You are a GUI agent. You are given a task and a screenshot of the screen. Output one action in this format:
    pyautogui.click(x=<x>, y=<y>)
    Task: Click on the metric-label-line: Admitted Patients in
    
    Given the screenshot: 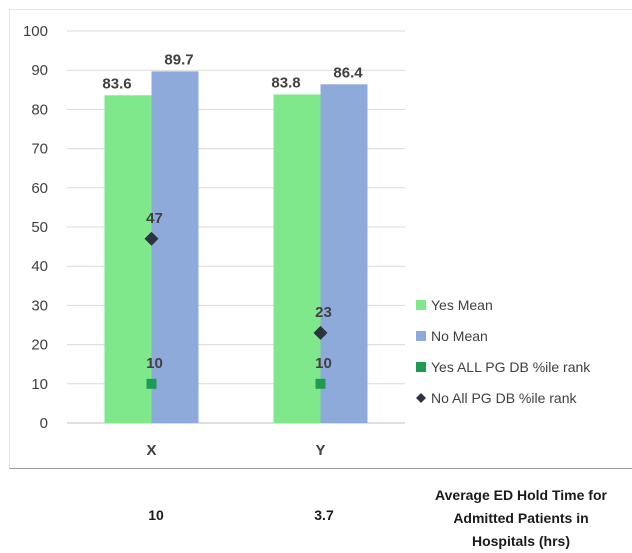 What is the action you would take?
    pyautogui.click(x=520, y=518)
    